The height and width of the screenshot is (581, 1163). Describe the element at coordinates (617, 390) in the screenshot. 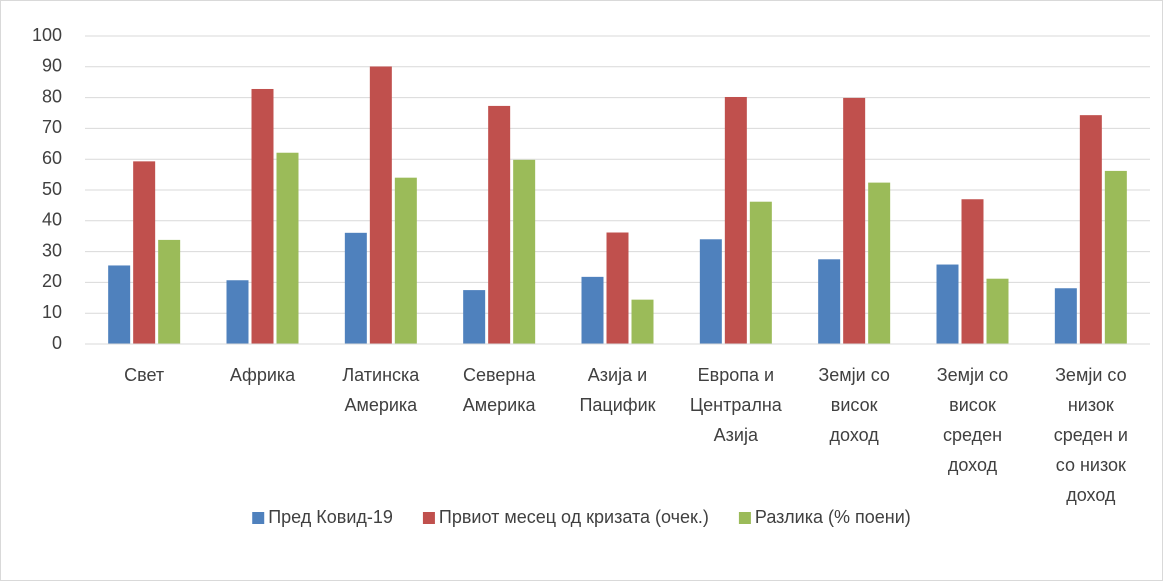

I see `x-tick-label: Азија и Пацифик` at that location.